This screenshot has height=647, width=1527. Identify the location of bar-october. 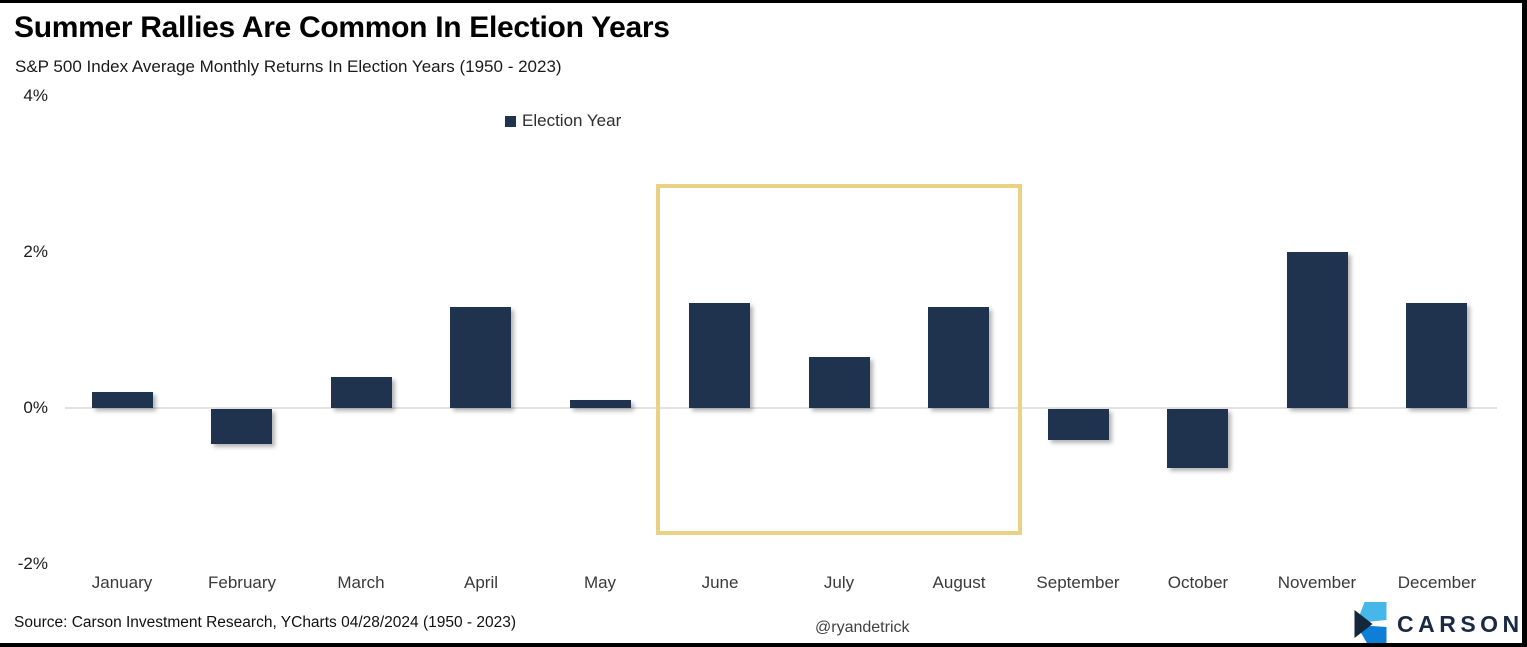
(1197, 438).